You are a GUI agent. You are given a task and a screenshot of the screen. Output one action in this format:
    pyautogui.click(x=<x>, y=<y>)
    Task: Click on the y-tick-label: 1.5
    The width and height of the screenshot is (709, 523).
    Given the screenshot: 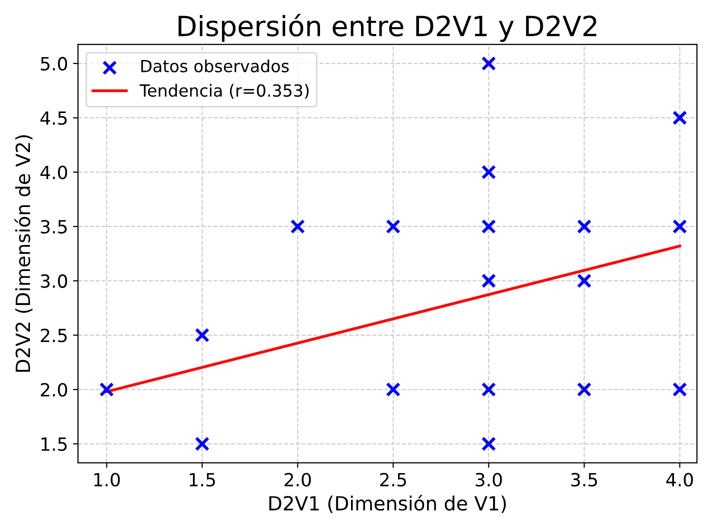 What is the action you would take?
    pyautogui.click(x=54, y=444)
    